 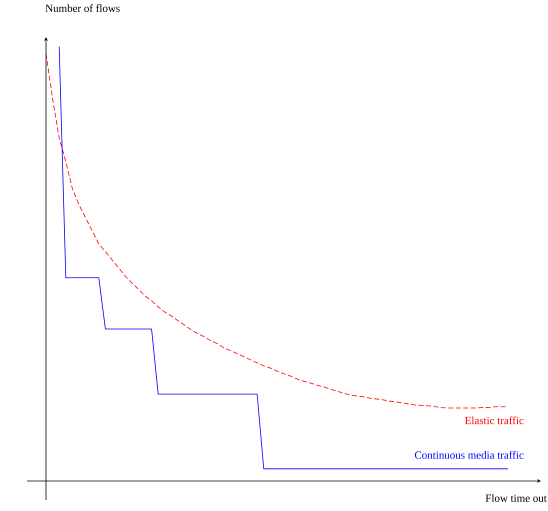 I want to click on series-label: Continuous media traffic, so click(x=469, y=454).